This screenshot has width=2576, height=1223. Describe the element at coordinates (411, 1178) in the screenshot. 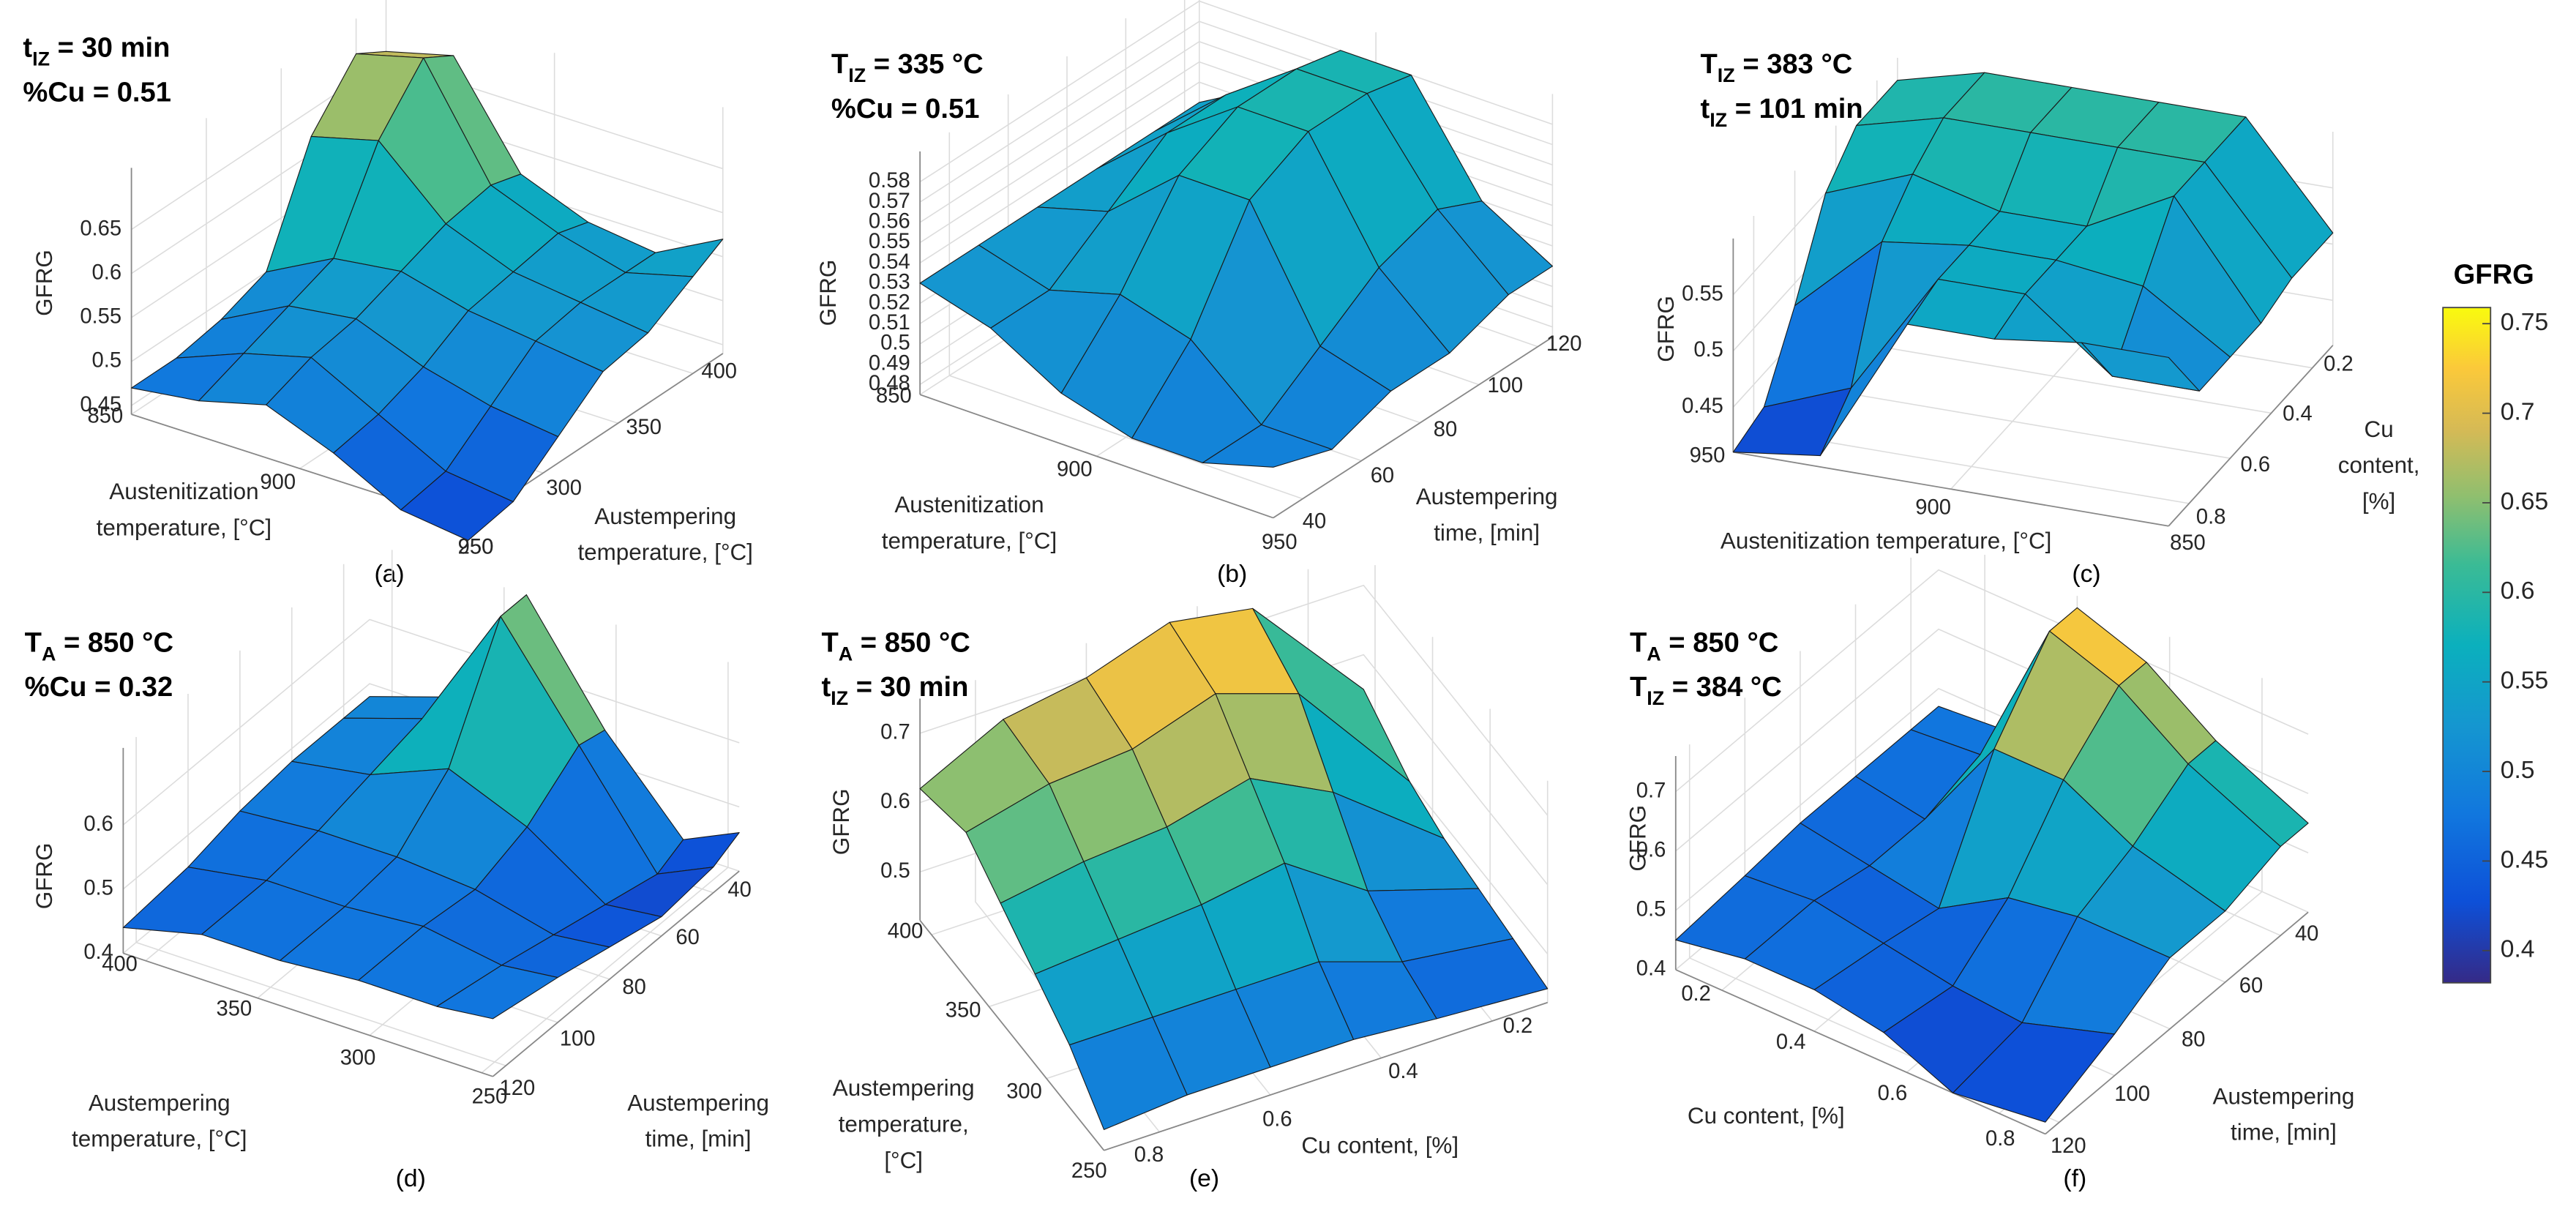

I see `panel-label: (d)` at that location.